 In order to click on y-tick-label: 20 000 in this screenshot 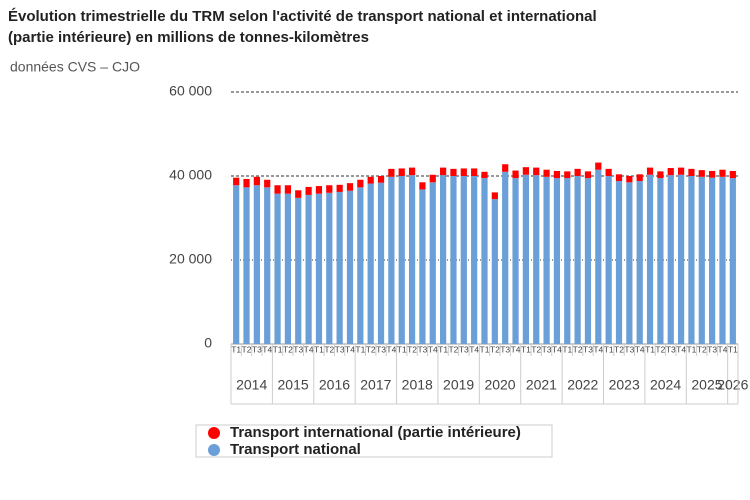, I will do `click(190, 259)`.